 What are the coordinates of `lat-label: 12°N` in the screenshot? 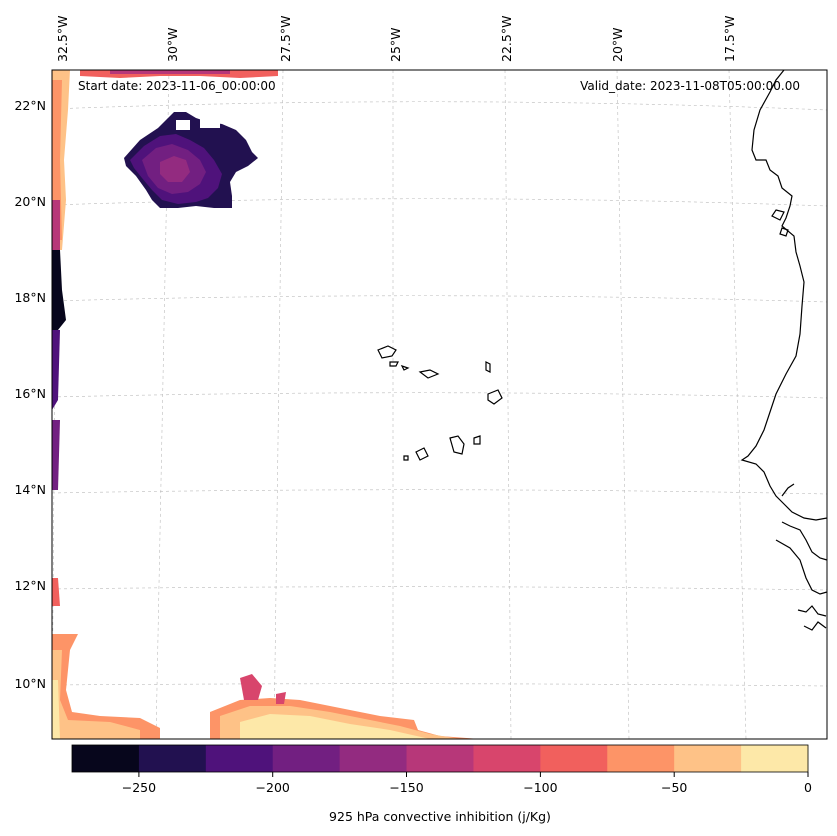 It's located at (30, 585).